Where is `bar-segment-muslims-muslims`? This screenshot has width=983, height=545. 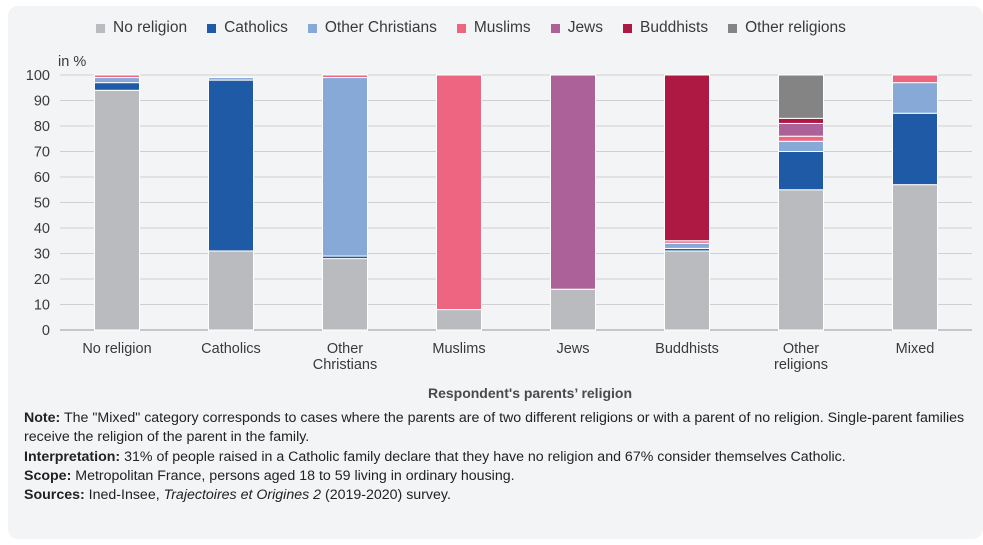
bar-segment-muslims-muslims is located at coordinates (459, 192).